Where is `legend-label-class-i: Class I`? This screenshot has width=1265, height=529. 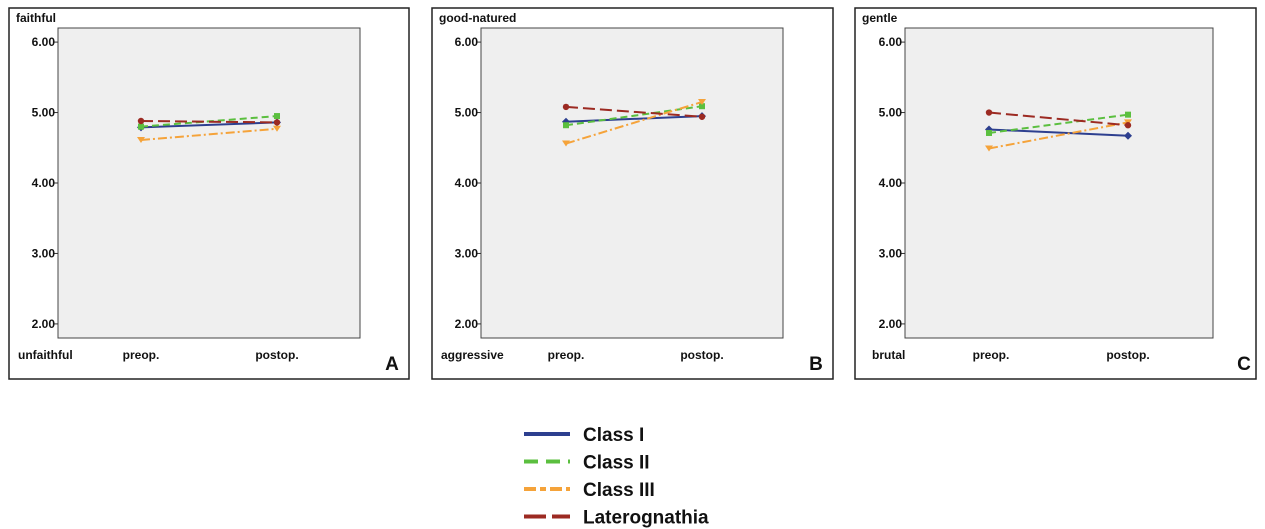
legend-label-class-i: Class I is located at coordinates (613, 435).